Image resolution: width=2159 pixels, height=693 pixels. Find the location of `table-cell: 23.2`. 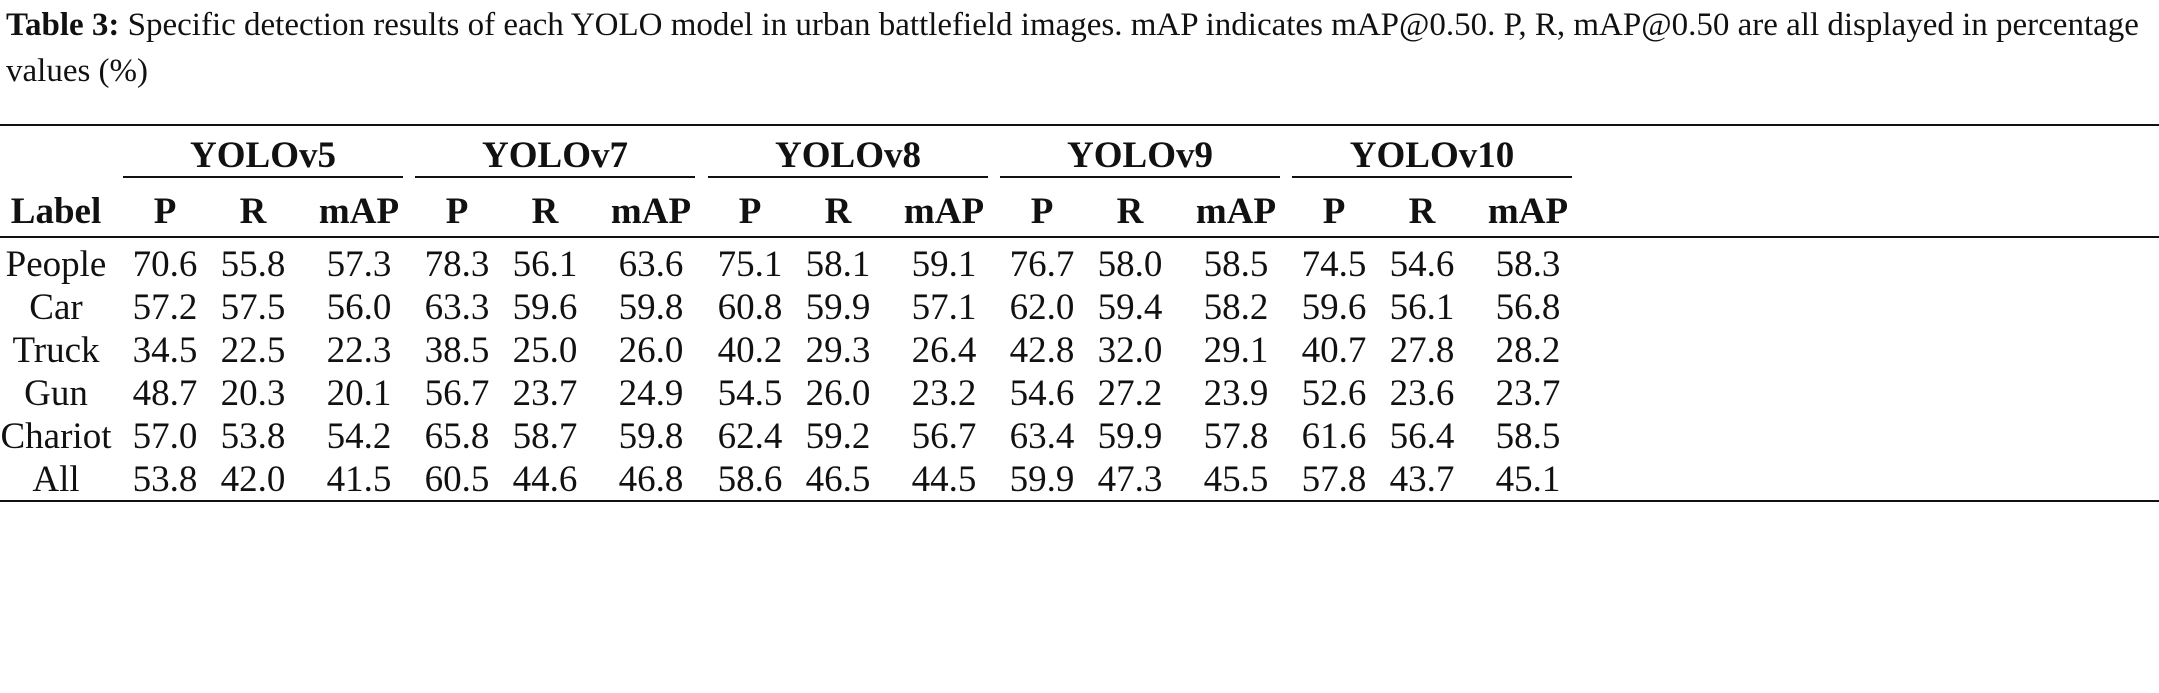

table-cell: 23.2 is located at coordinates (944, 393).